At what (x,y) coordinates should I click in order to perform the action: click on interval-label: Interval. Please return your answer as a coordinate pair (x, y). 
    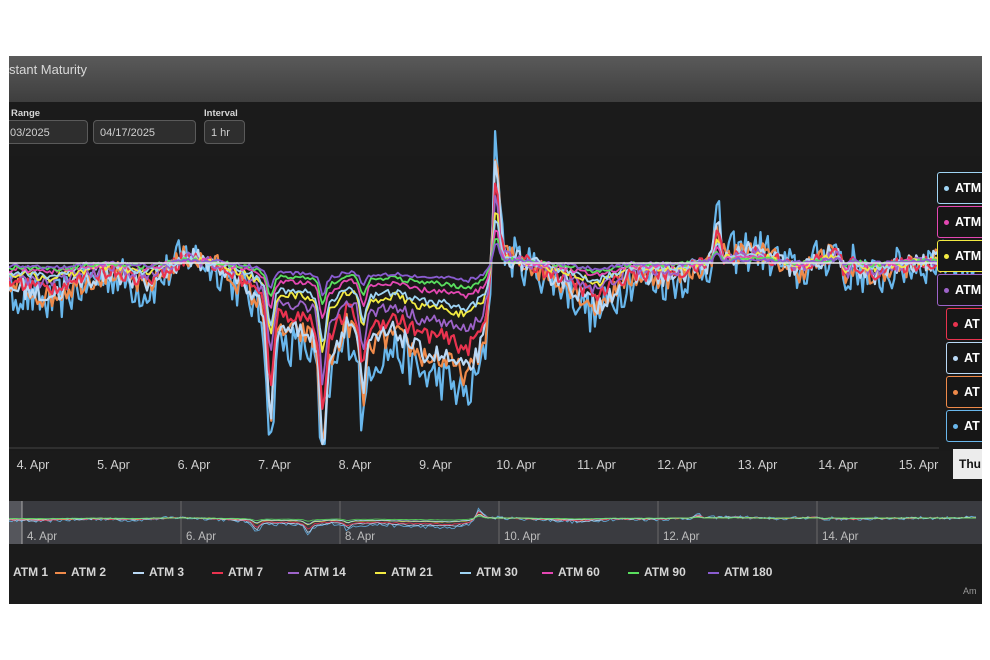
    Looking at the image, I should click on (221, 113).